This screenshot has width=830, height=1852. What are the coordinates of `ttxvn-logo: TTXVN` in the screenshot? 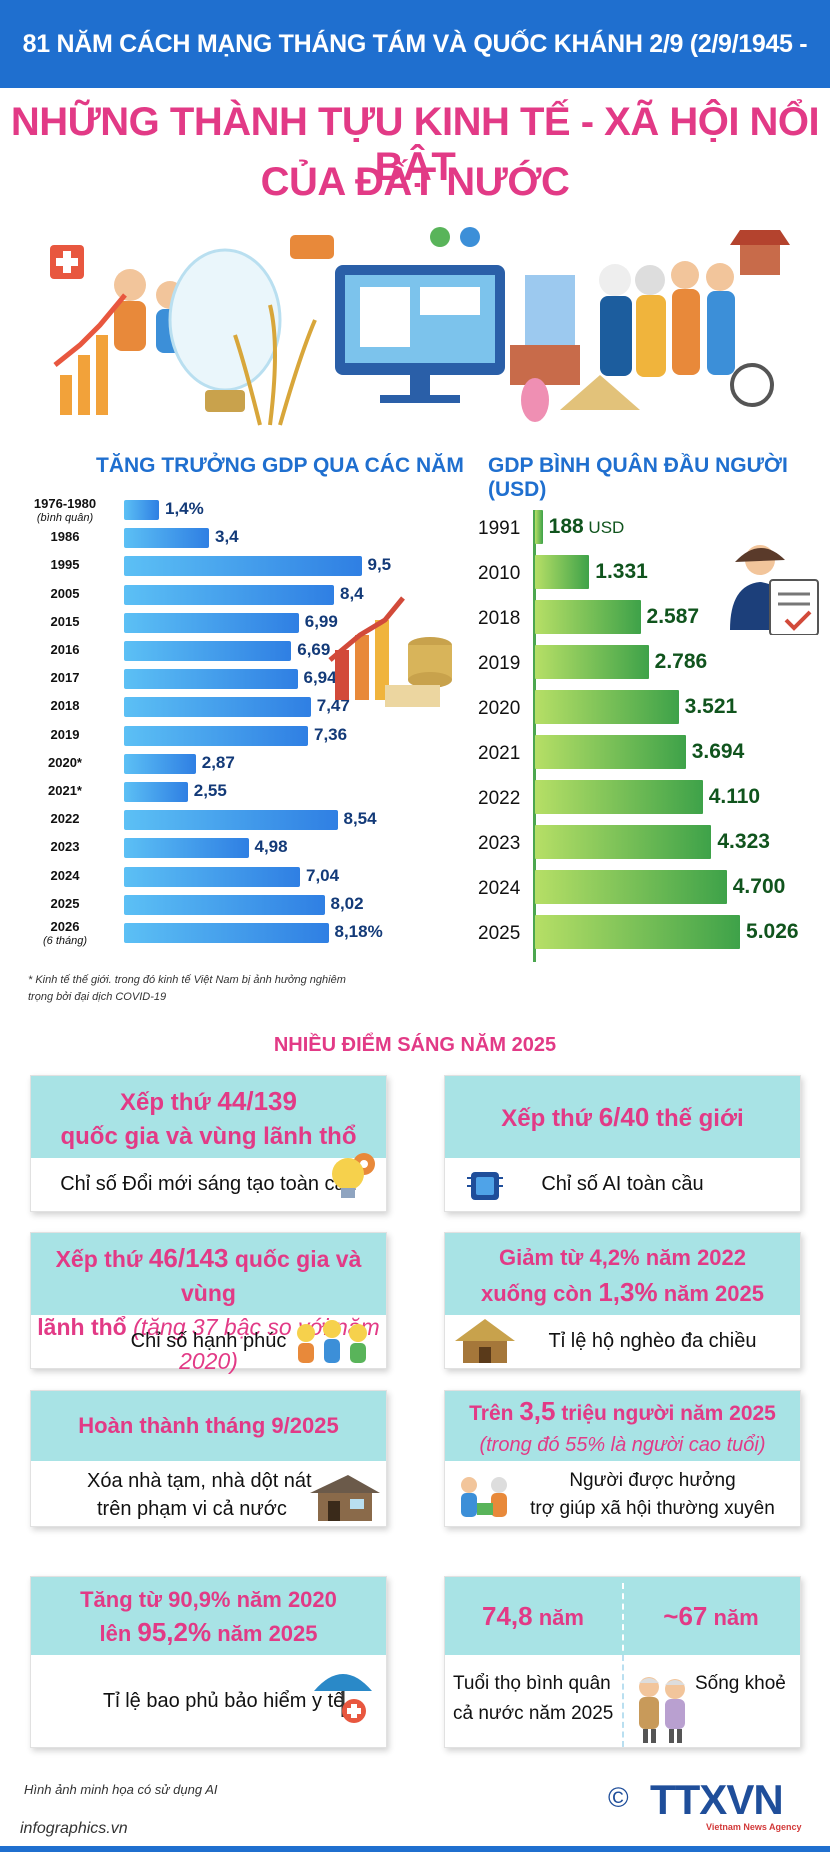 It's located at (717, 1799).